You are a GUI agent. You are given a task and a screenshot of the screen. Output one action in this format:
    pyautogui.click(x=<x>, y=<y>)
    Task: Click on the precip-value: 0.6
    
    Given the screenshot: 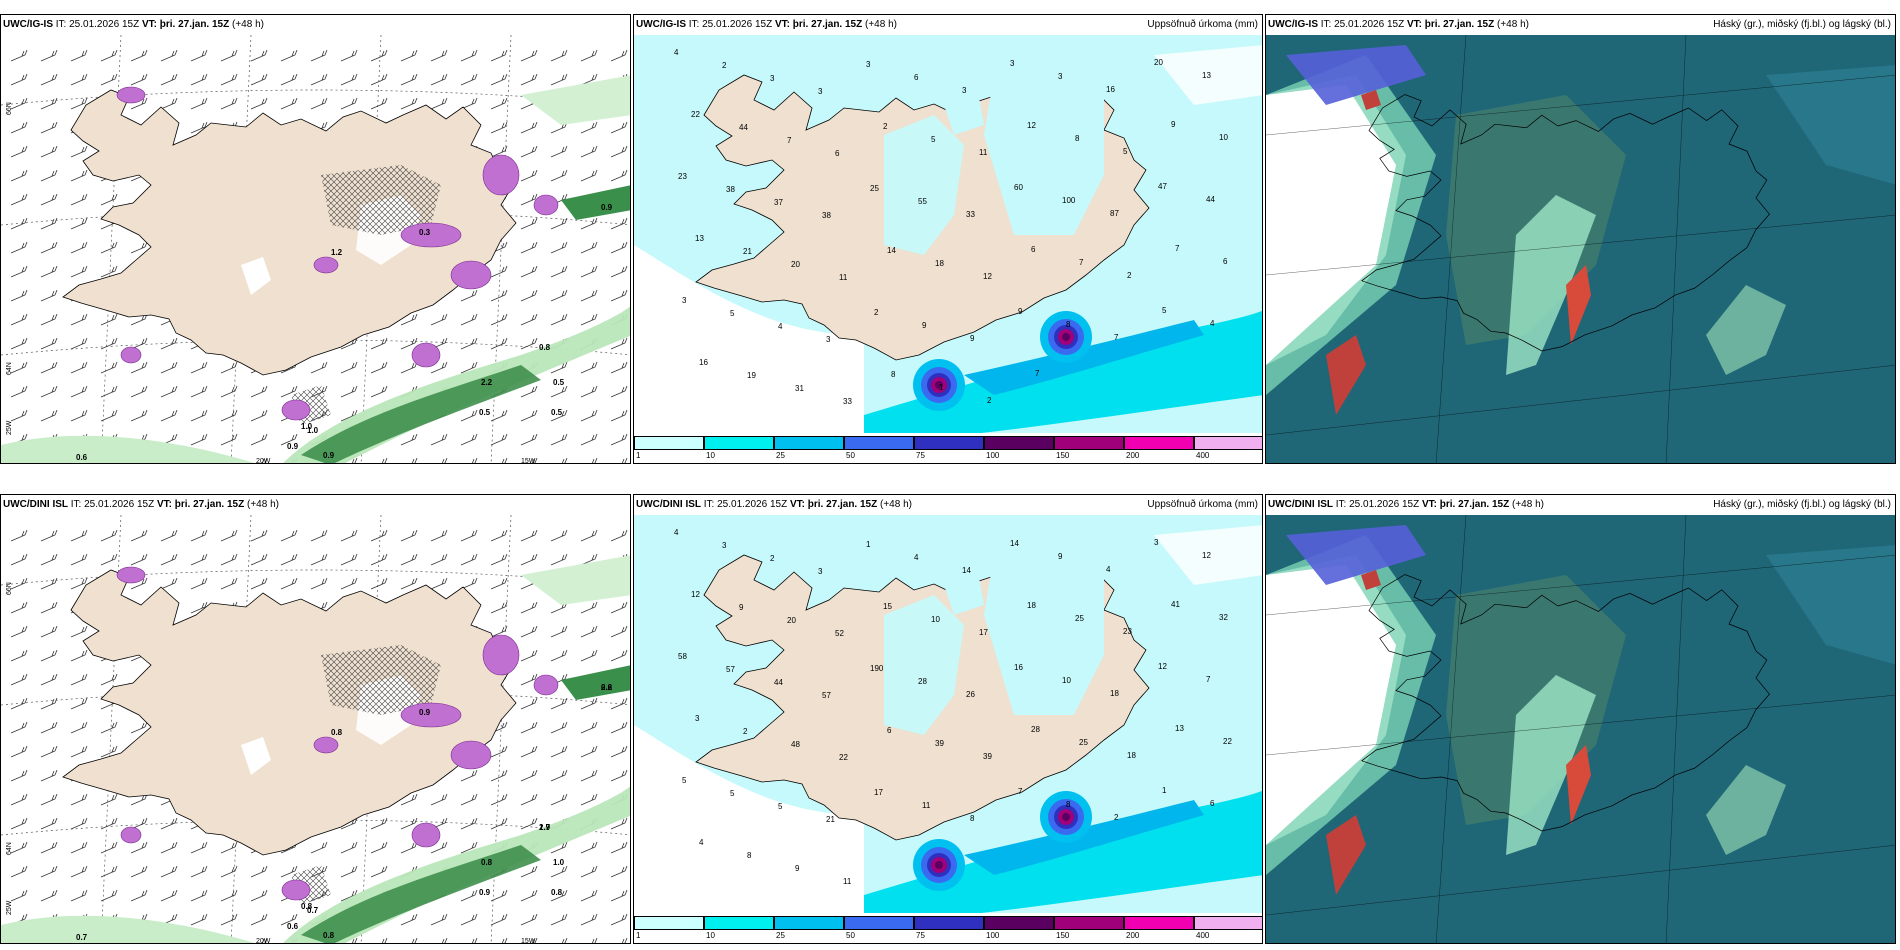 What is the action you would take?
    pyautogui.click(x=293, y=926)
    